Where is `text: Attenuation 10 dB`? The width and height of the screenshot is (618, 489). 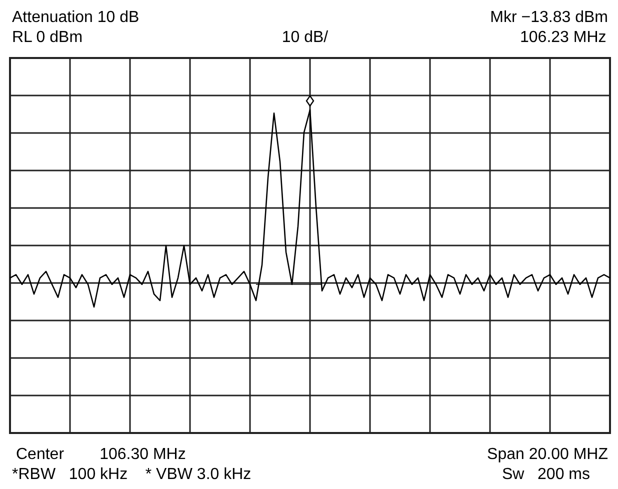 text: Attenuation 10 dB is located at coordinates (76, 17).